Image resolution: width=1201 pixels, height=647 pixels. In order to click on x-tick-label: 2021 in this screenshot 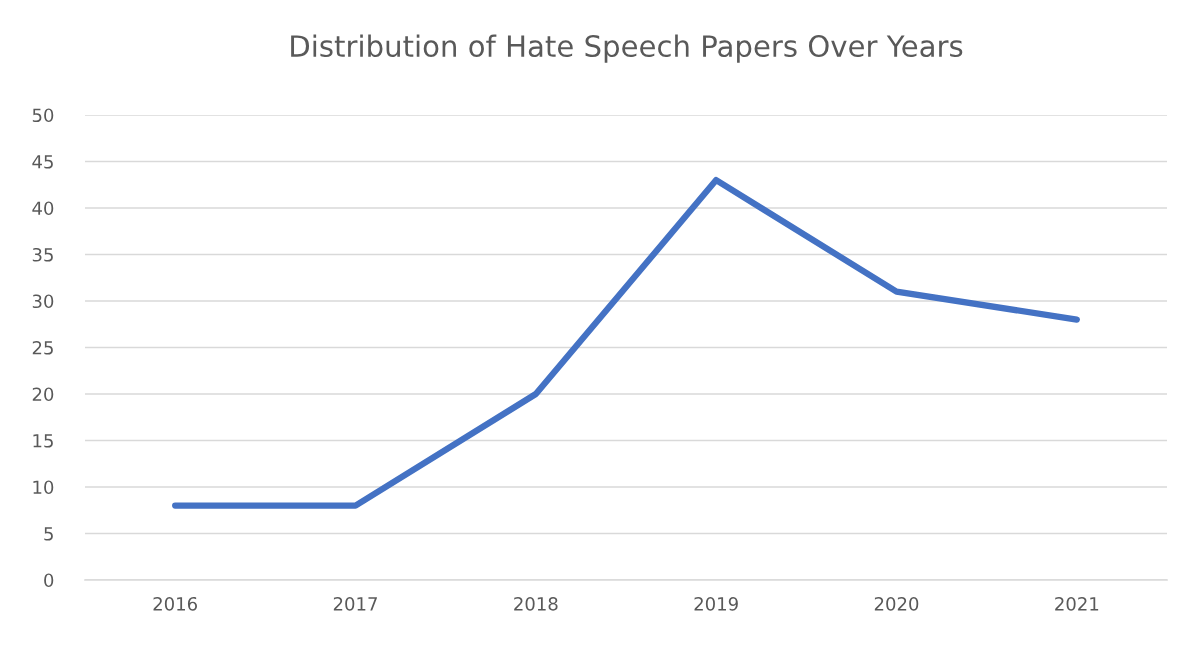, I will do `click(1077, 603)`.